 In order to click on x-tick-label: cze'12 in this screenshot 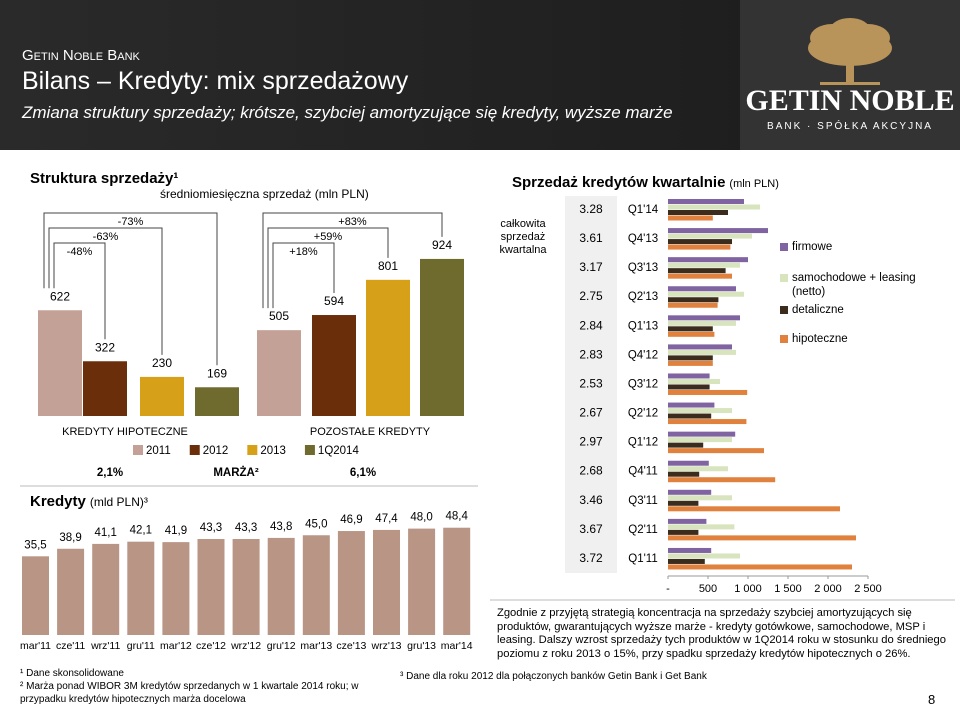, I will do `click(211, 646)`.